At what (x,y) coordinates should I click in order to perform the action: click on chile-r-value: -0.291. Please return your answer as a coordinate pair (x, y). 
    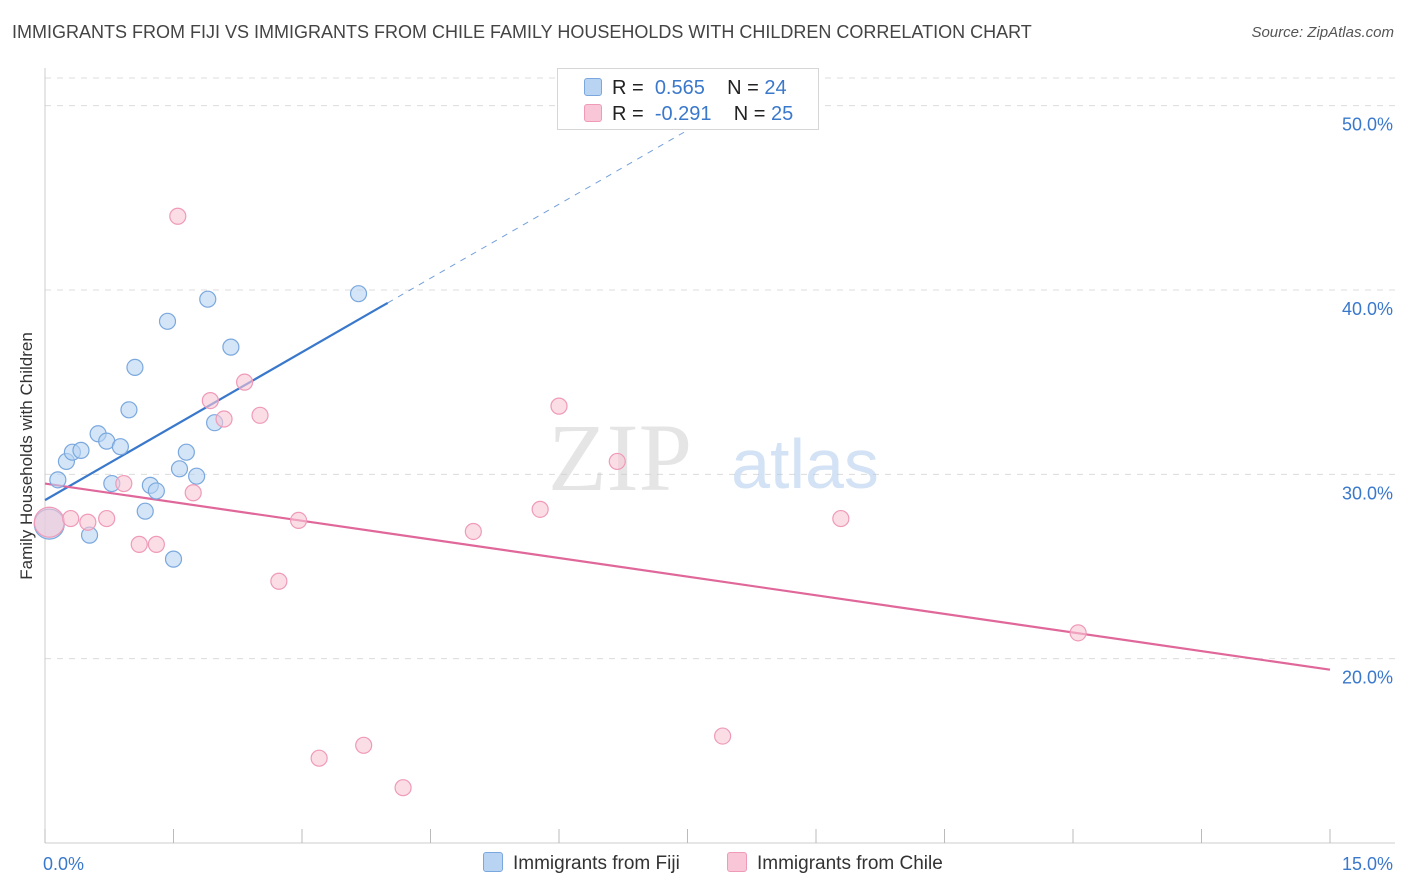
    Looking at the image, I should click on (683, 114).